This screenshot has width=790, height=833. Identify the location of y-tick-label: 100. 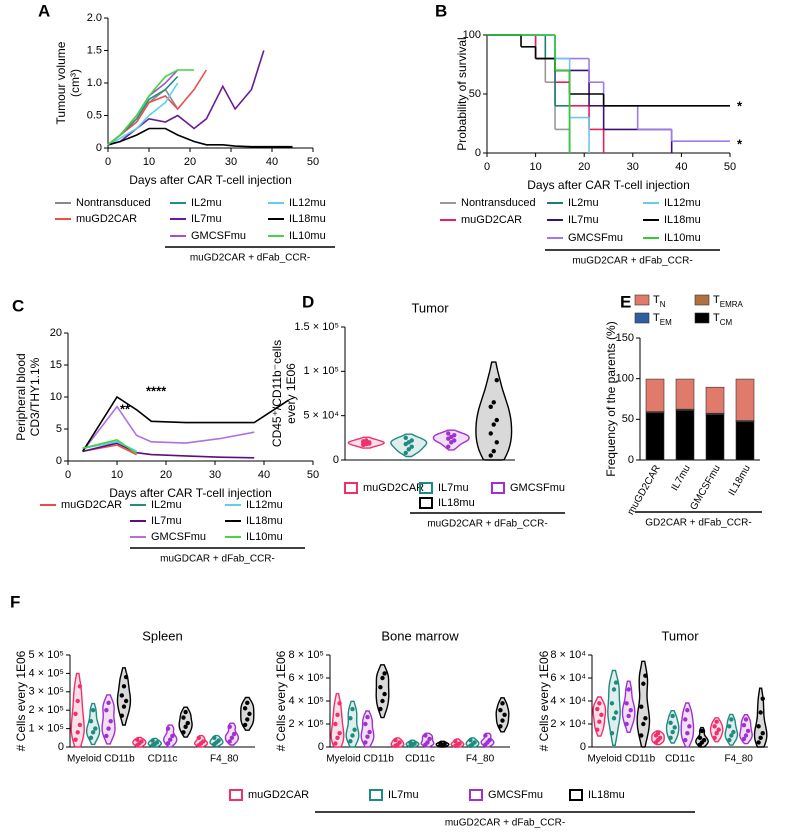
(625, 379).